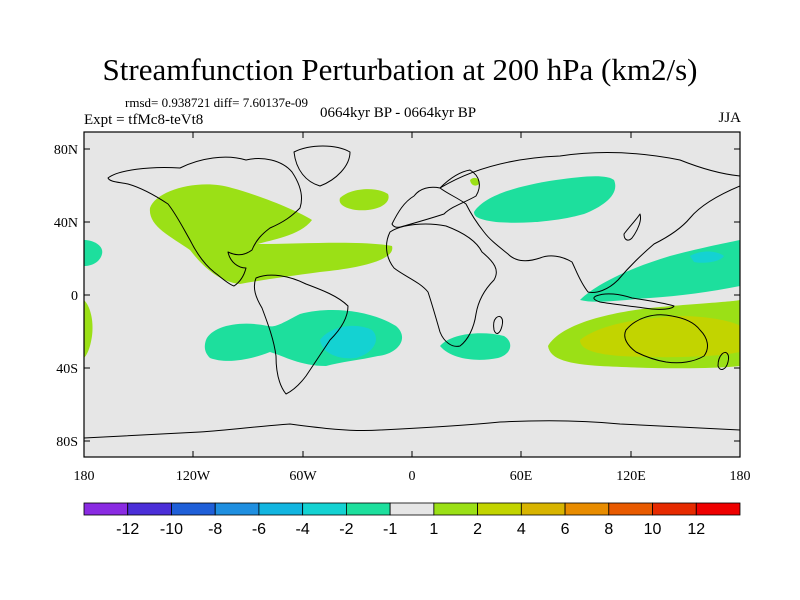  Describe the element at coordinates (271, 234) in the screenshot. I see `positive-anomaly-north-america` at that location.